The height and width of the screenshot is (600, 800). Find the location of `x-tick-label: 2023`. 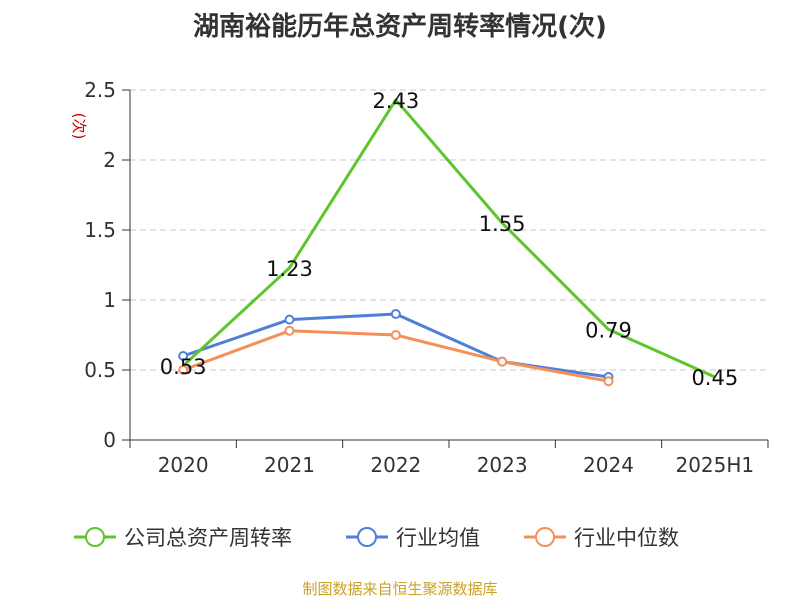

x-tick-label: 2023 is located at coordinates (502, 465).